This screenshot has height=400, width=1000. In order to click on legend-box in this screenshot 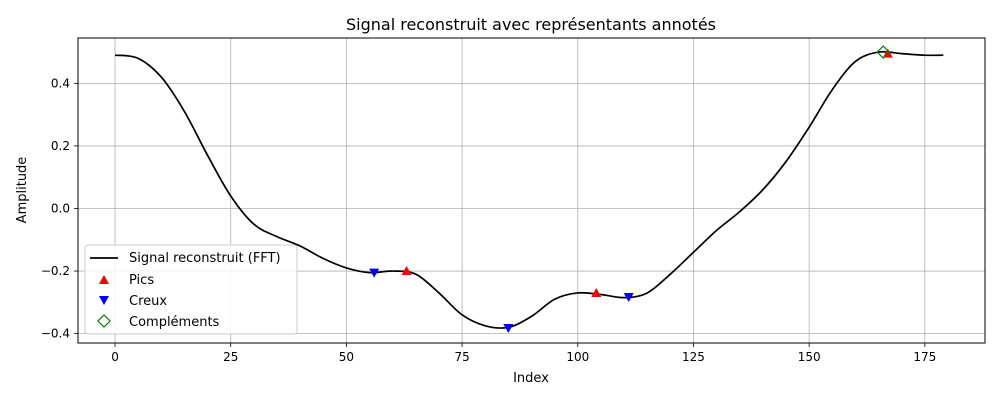, I will do `click(191, 289)`.